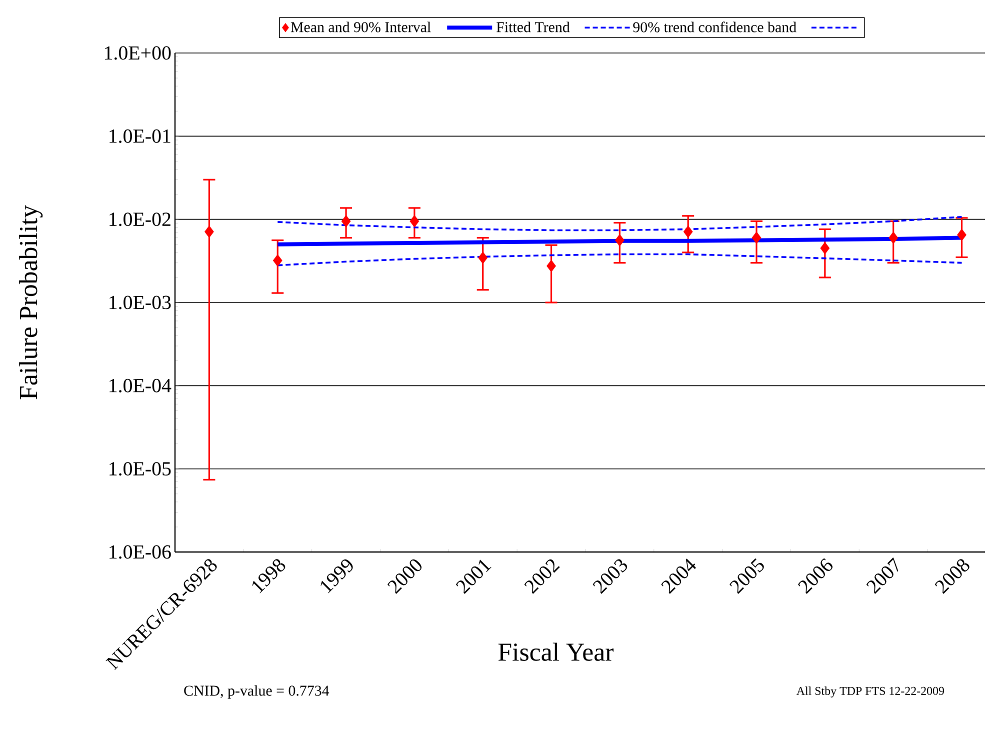 The image size is (989, 736). What do you see at coordinates (140, 136) in the screenshot?
I see `y-tick-label: 1.0E-01` at bounding box center [140, 136].